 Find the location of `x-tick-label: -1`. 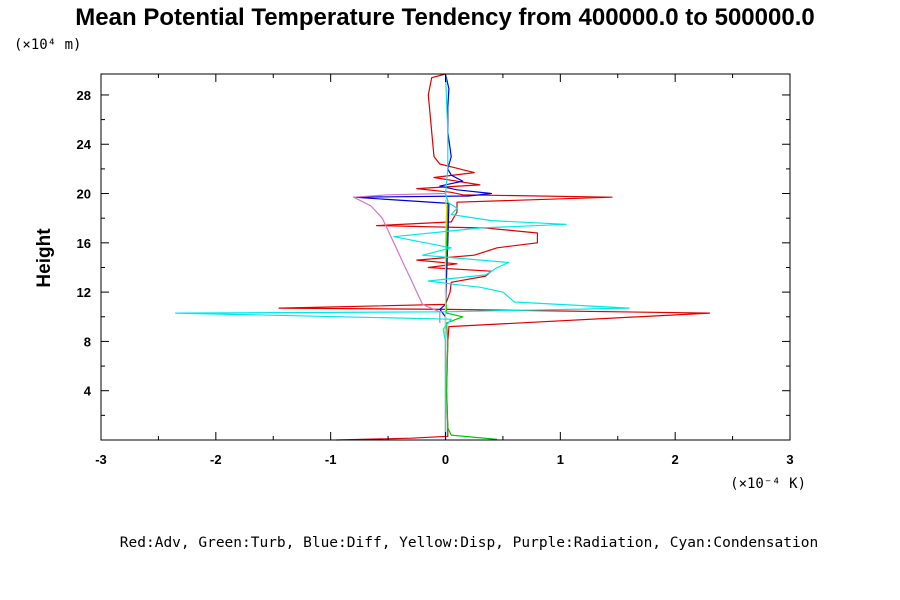

x-tick-label: -1 is located at coordinates (331, 459).